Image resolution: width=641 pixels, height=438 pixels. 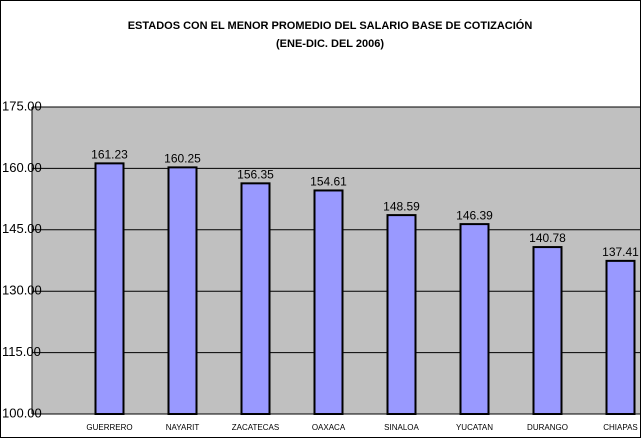 I want to click on y-tick-label: 175.00, so click(x=22, y=105).